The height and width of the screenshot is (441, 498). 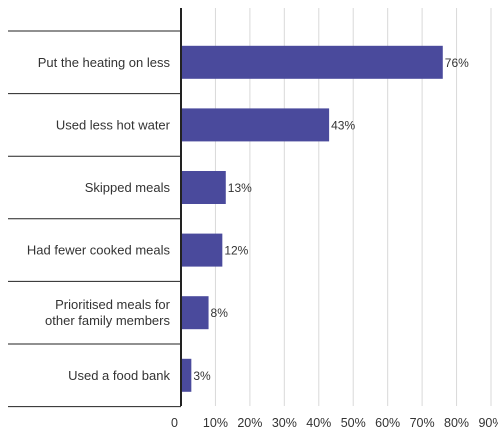 What do you see at coordinates (119, 375) in the screenshot?
I see `category-label: Used a food bank` at bounding box center [119, 375].